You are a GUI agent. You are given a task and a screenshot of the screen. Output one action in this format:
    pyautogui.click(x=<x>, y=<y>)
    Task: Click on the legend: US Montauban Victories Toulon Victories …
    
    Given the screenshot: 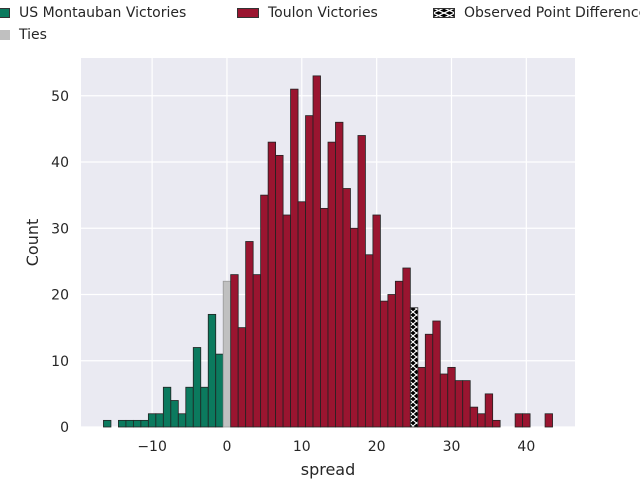 What is the action you would take?
    pyautogui.click(x=320, y=25)
    